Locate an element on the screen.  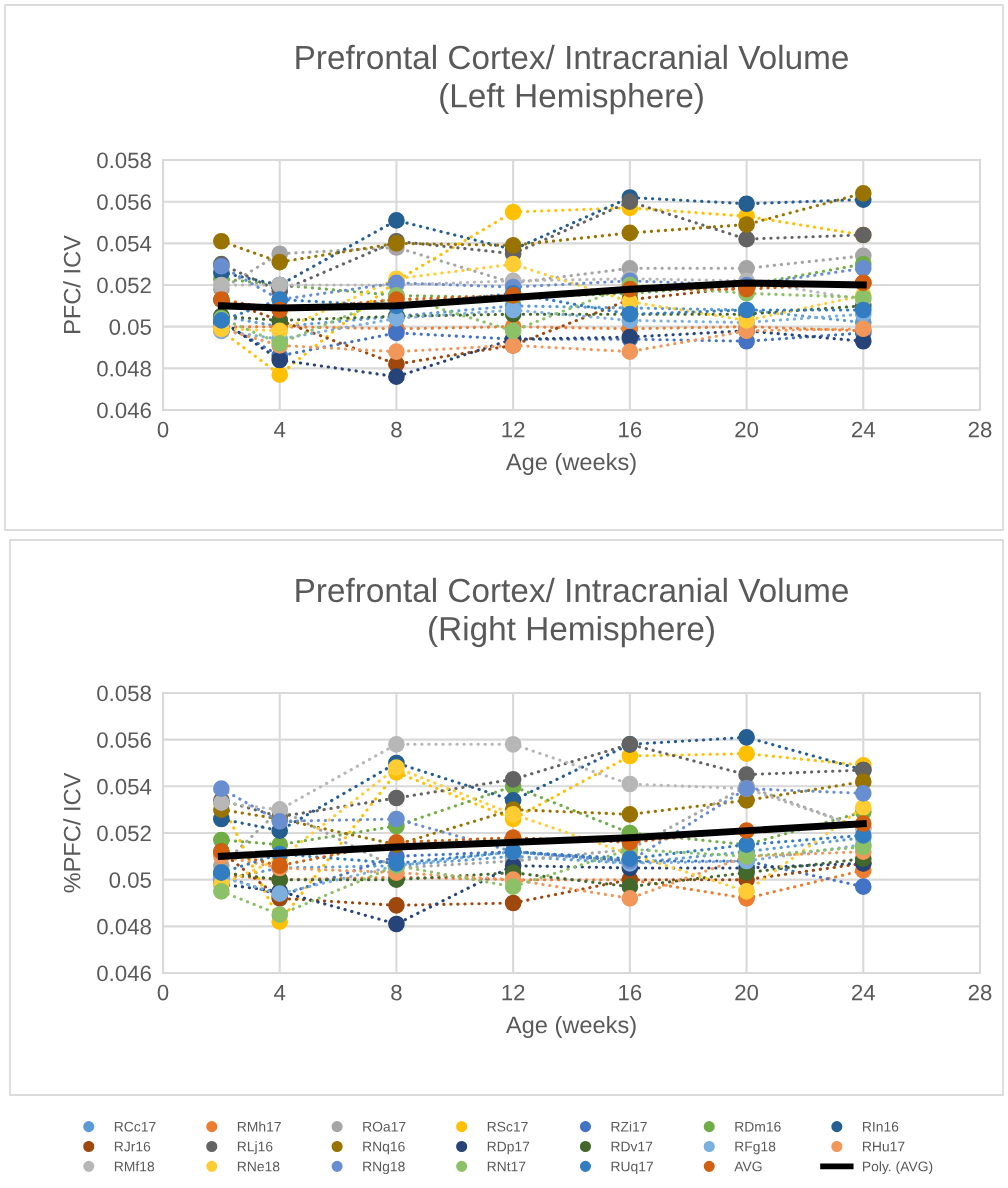
chart-title: Prefrontal Cortex/ Intracranial Volume (Left Hemisphere) is located at coordinates (572, 79).